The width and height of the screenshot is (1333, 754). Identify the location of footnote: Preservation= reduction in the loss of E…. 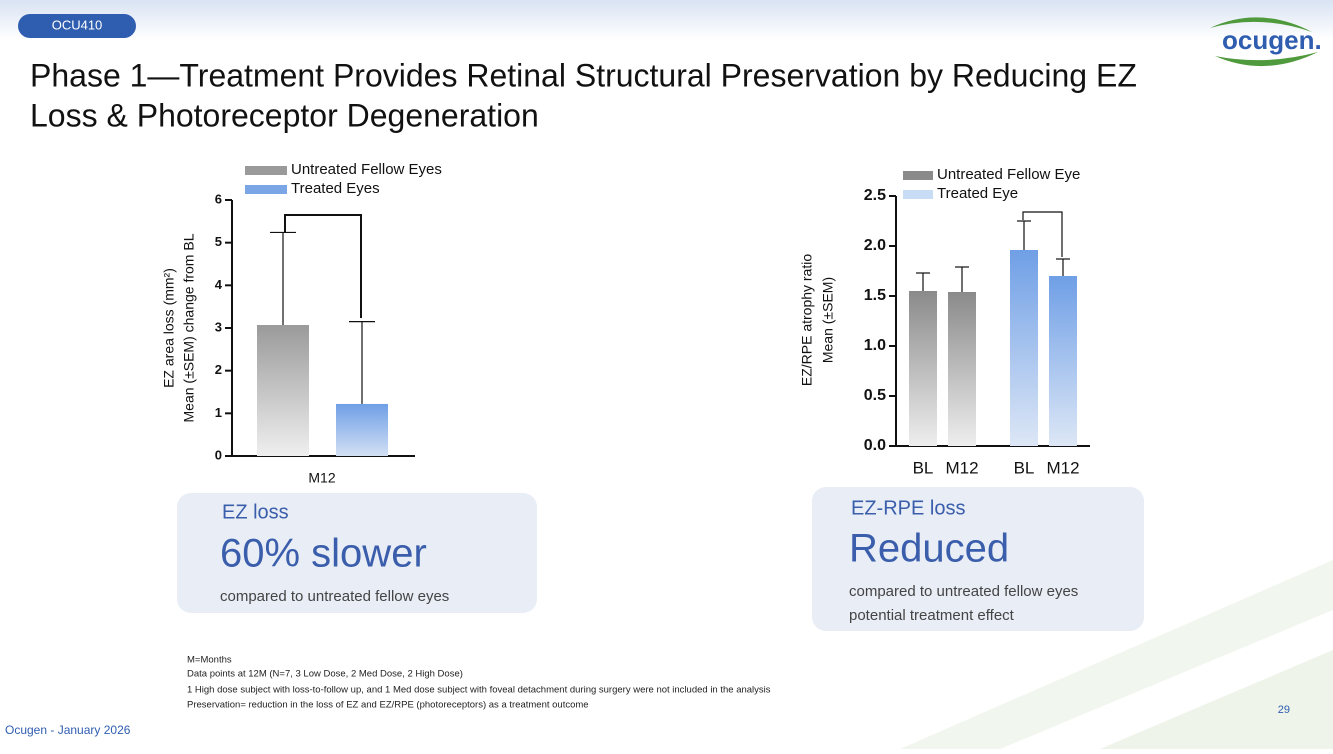
(388, 705).